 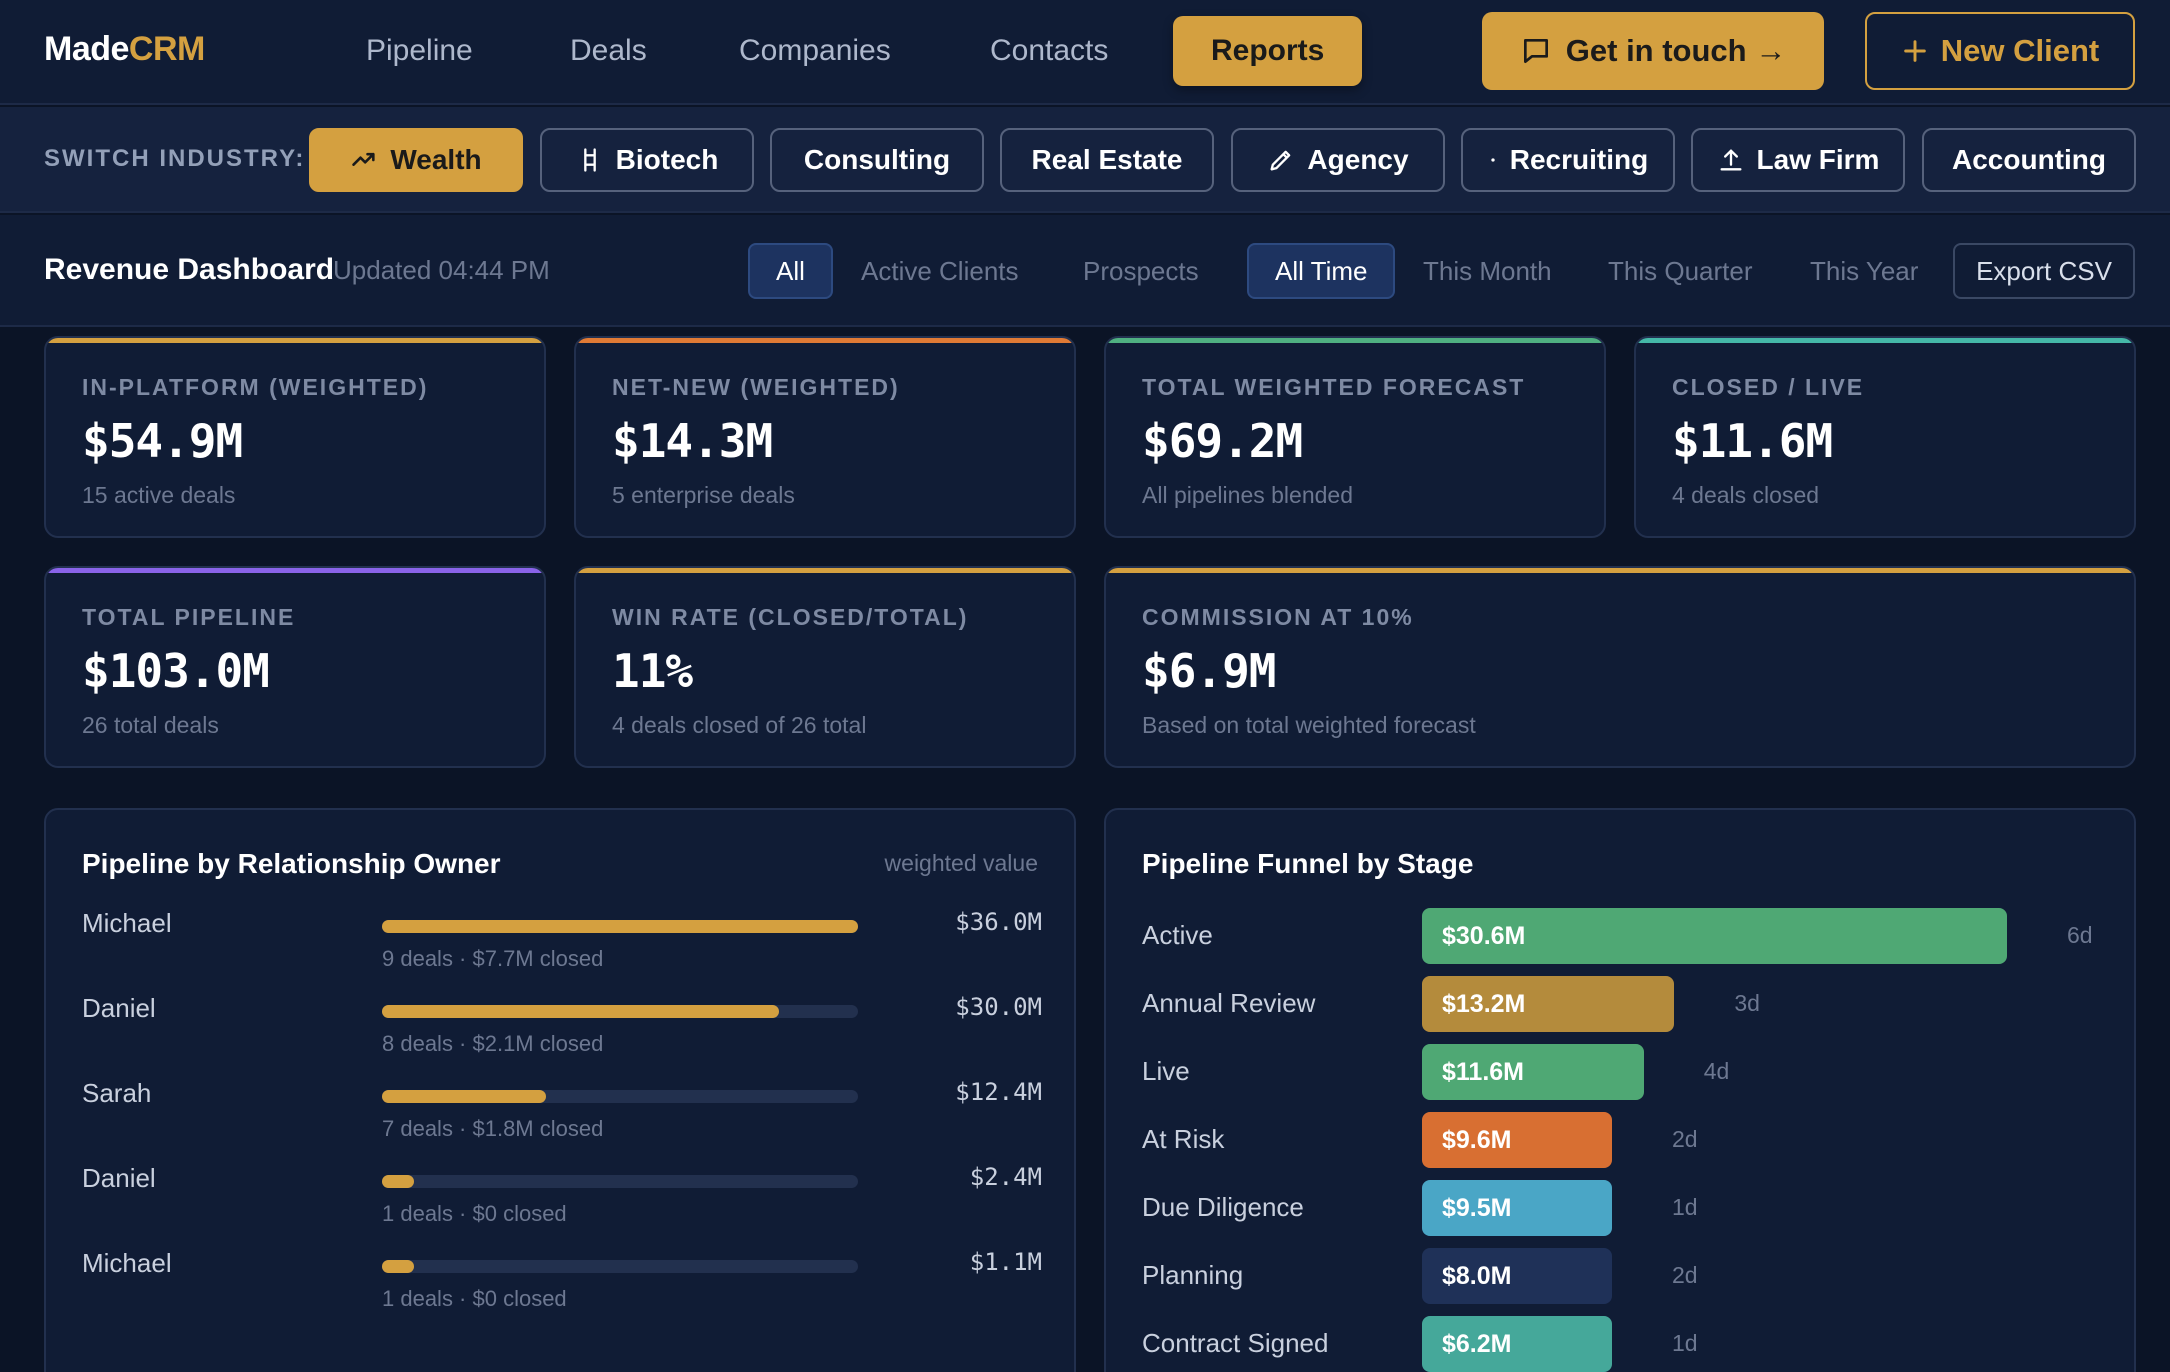 I want to click on nav-contacts: Contacts, so click(x=1049, y=50).